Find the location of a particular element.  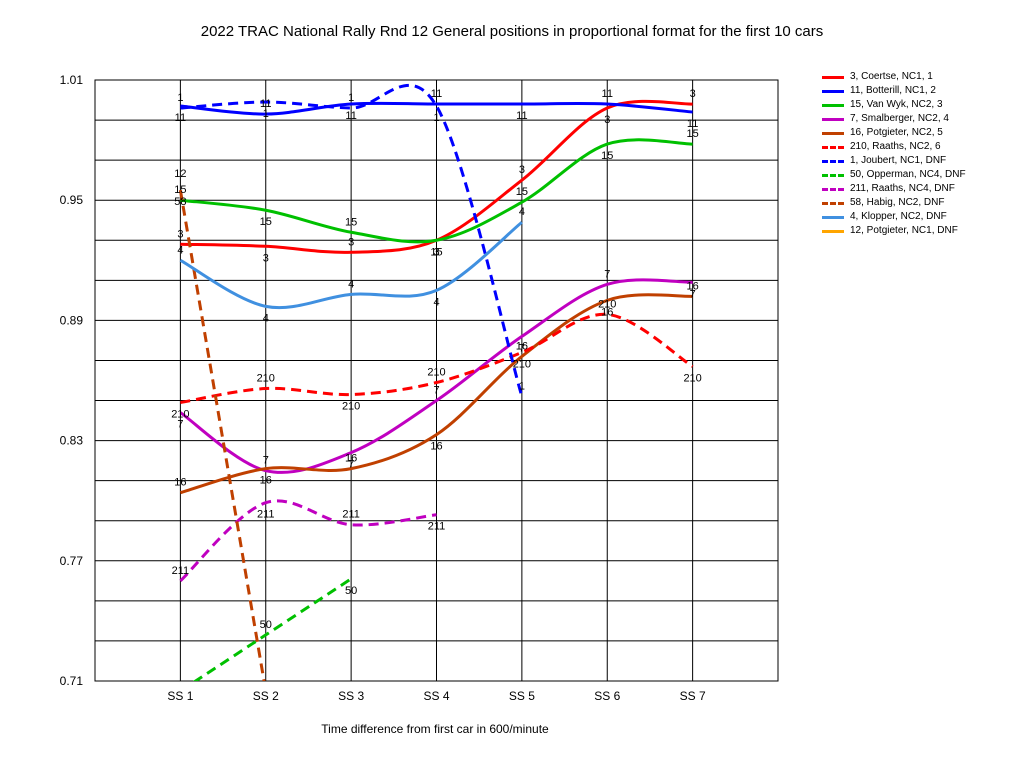

legend-label: 16, Potgieter, NC2, 5 is located at coordinates (896, 132).